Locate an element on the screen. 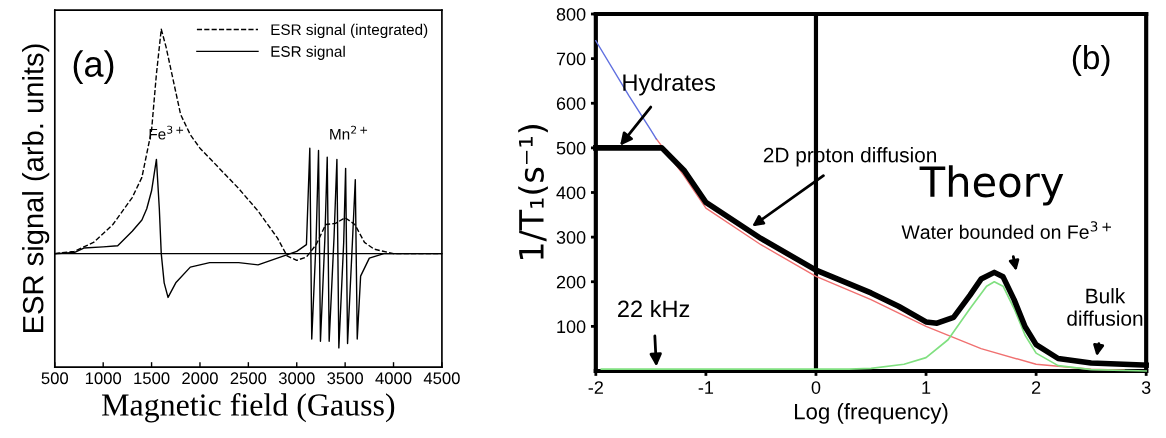 This screenshot has width=1166, height=438. legend-label: ESR signal (integrated) is located at coordinates (349, 31).